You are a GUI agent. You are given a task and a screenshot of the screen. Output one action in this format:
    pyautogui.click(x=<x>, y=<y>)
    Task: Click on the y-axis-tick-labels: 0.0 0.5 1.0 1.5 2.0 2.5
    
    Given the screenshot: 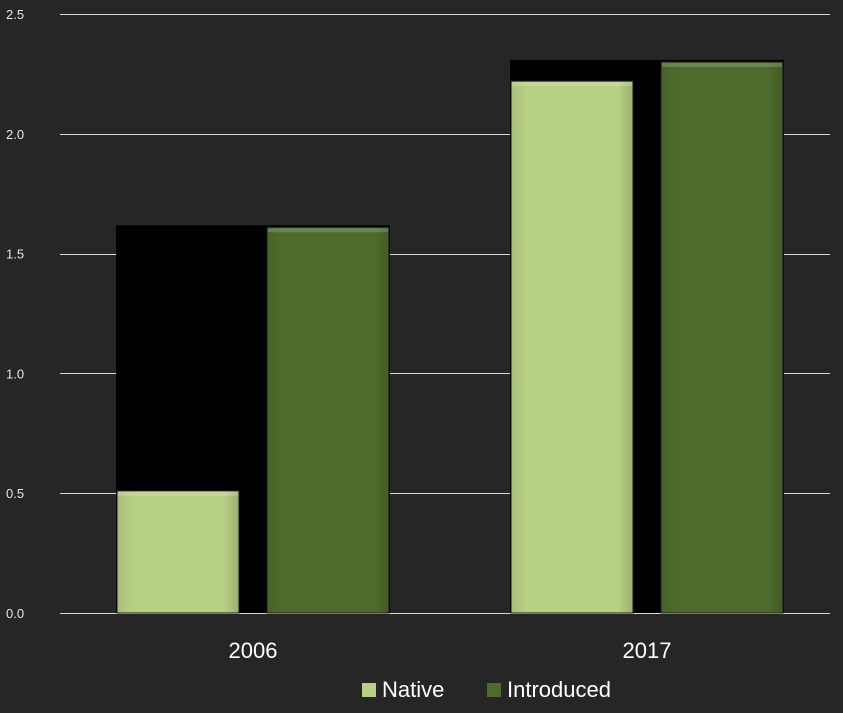 What is the action you would take?
    pyautogui.click(x=15, y=314)
    